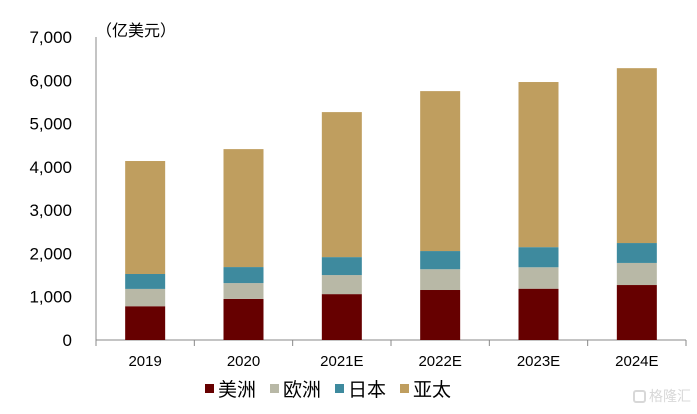 The image size is (697, 414). What do you see at coordinates (670, 397) in the screenshot?
I see `watermark-text: 格隆汇` at bounding box center [670, 397].